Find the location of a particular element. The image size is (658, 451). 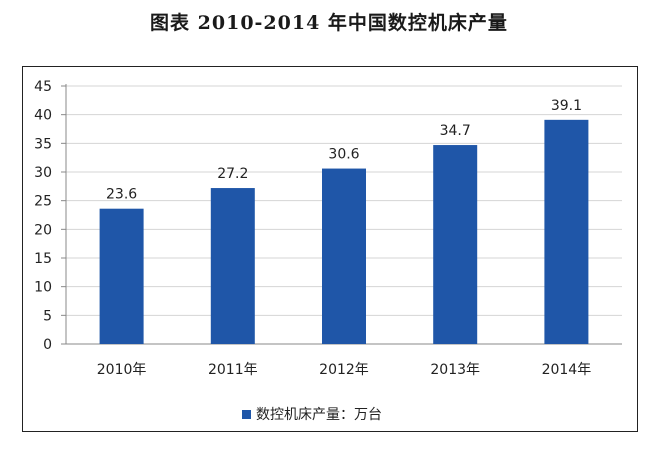

x-tick-label: 2010年 is located at coordinates (122, 370).